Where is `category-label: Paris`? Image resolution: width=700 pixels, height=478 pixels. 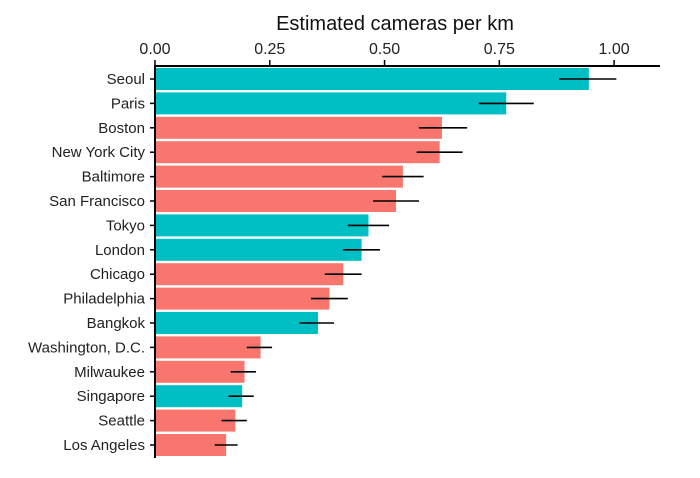
category-label: Paris is located at coordinates (128, 103).